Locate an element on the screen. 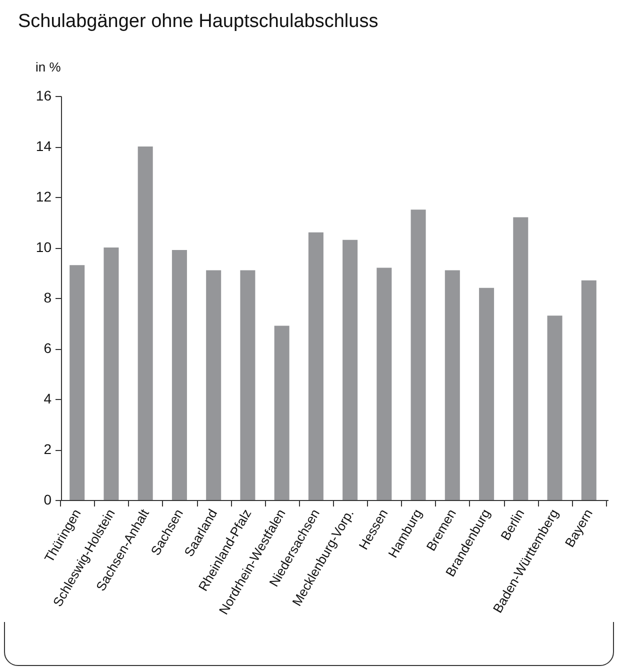 This screenshot has width=620, height=672. y-tick-label: 16 is located at coordinates (44, 96).